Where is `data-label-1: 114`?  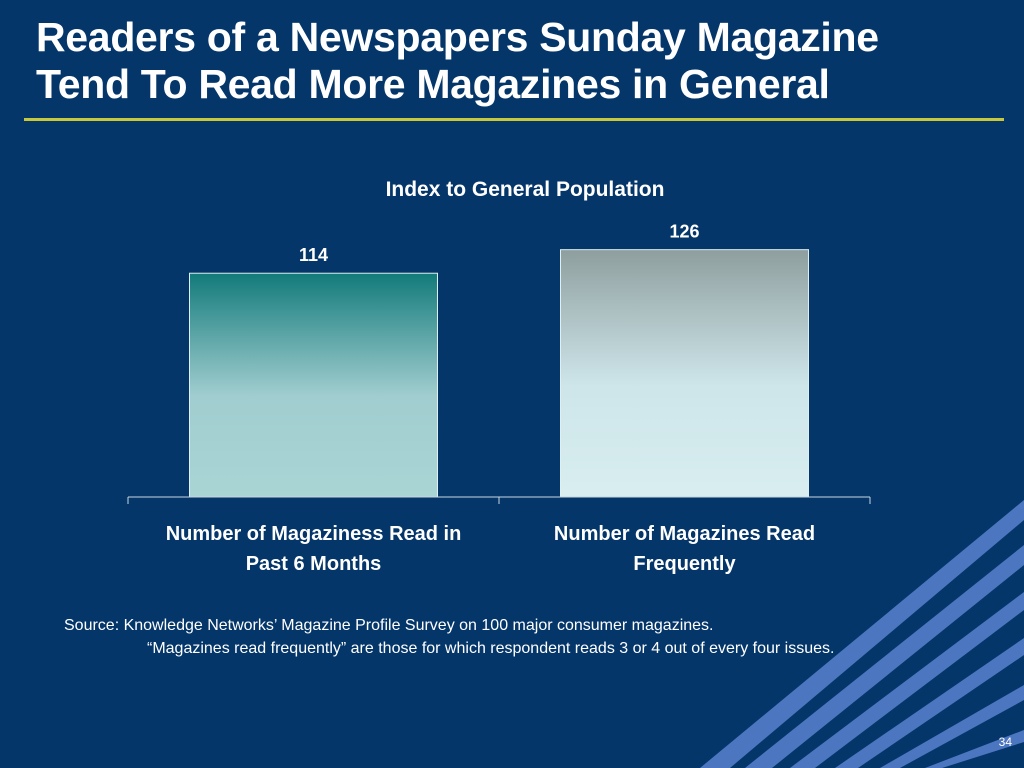 data-label-1: 114 is located at coordinates (313, 255).